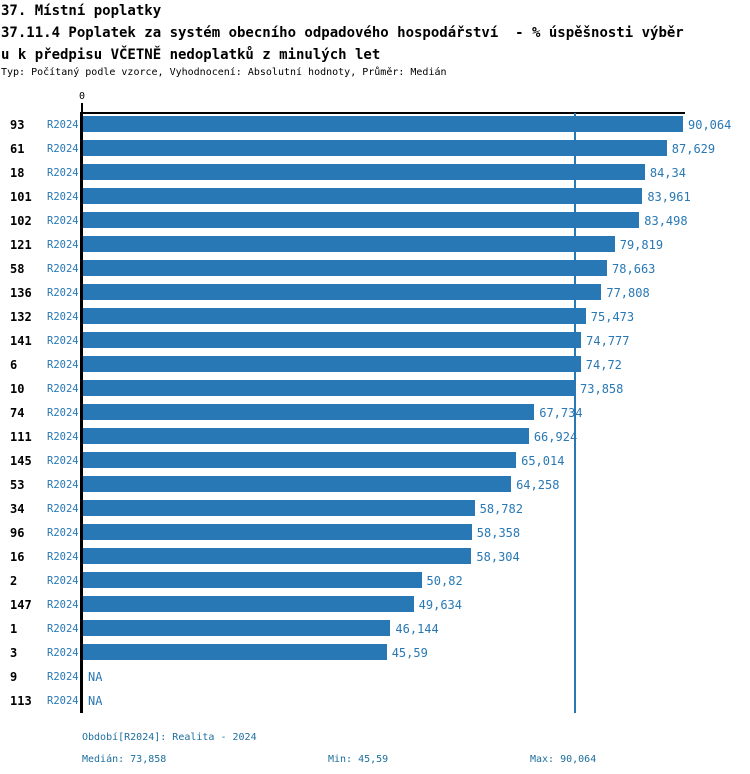 Image resolution: width=750 pixels, height=774 pixels. Describe the element at coordinates (602, 389) in the screenshot. I see `bar-value-label: 73,858` at that location.